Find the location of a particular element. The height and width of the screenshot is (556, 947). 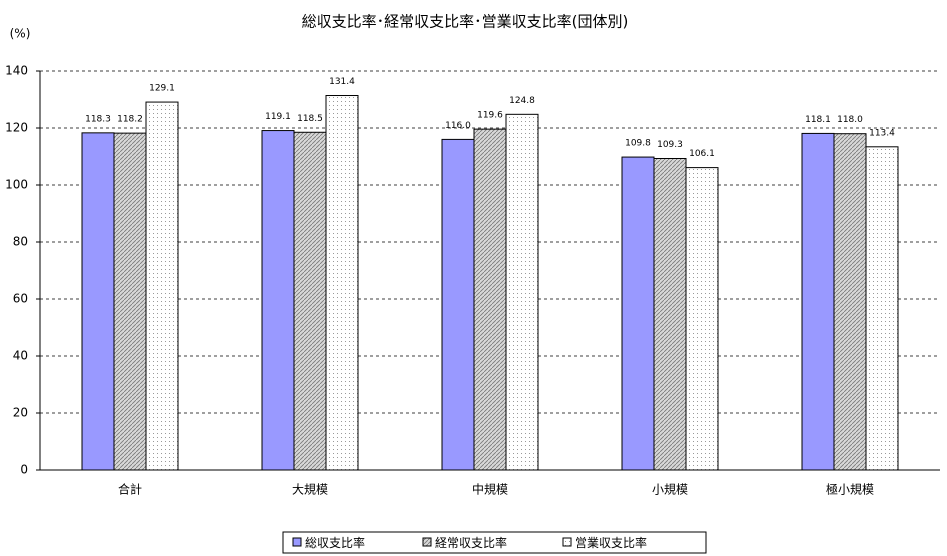

value-label: 119.6 is located at coordinates (490, 116).